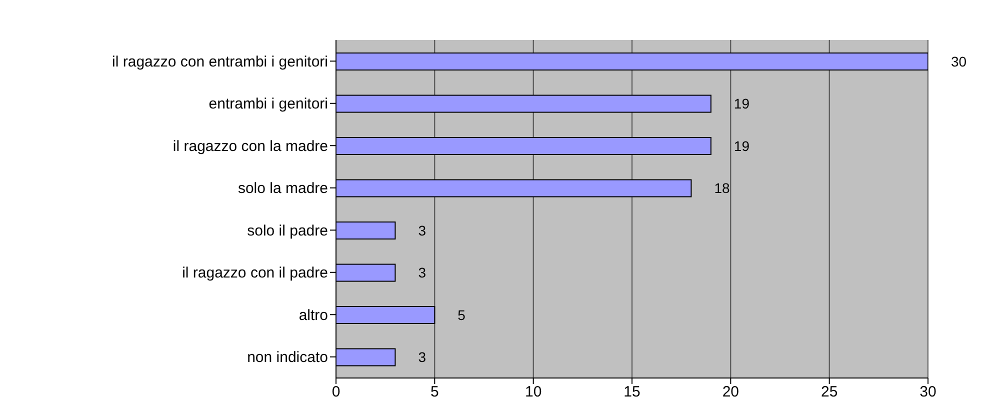 Image resolution: width=986 pixels, height=416 pixels. I want to click on x-tick-label: 15, so click(632, 392).